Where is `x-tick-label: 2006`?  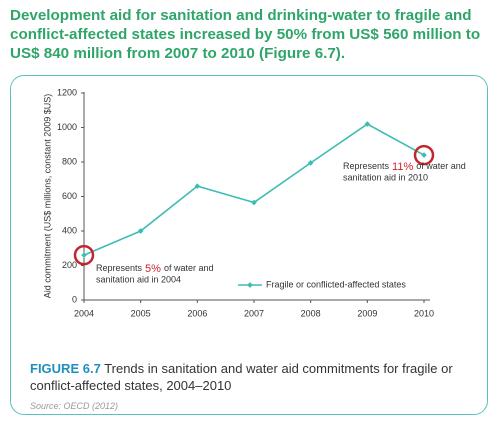 x-tick-label: 2006 is located at coordinates (197, 313).